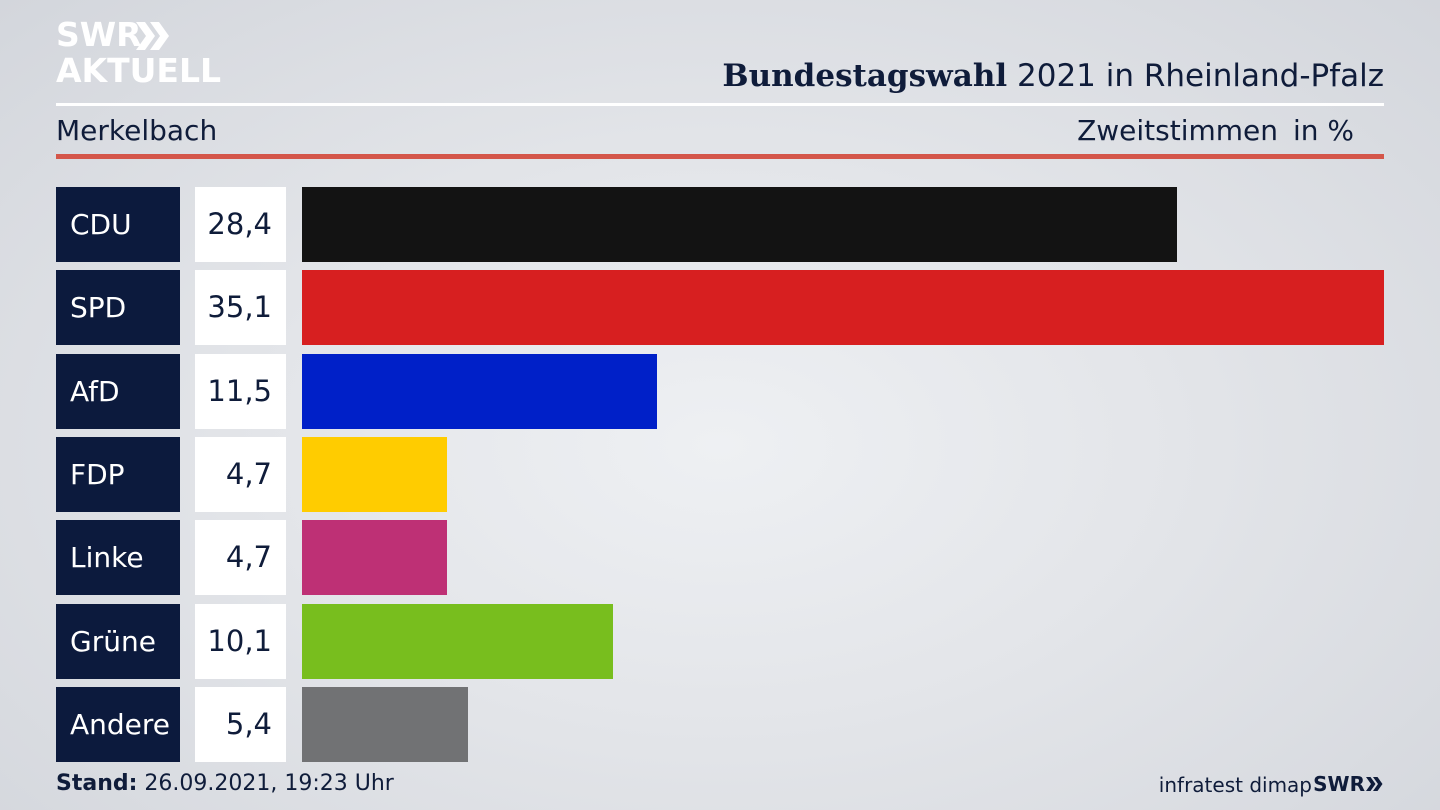 This screenshot has height=810, width=1440. Describe the element at coordinates (99, 34) in the screenshot. I see `logo-line1: SWR` at that location.